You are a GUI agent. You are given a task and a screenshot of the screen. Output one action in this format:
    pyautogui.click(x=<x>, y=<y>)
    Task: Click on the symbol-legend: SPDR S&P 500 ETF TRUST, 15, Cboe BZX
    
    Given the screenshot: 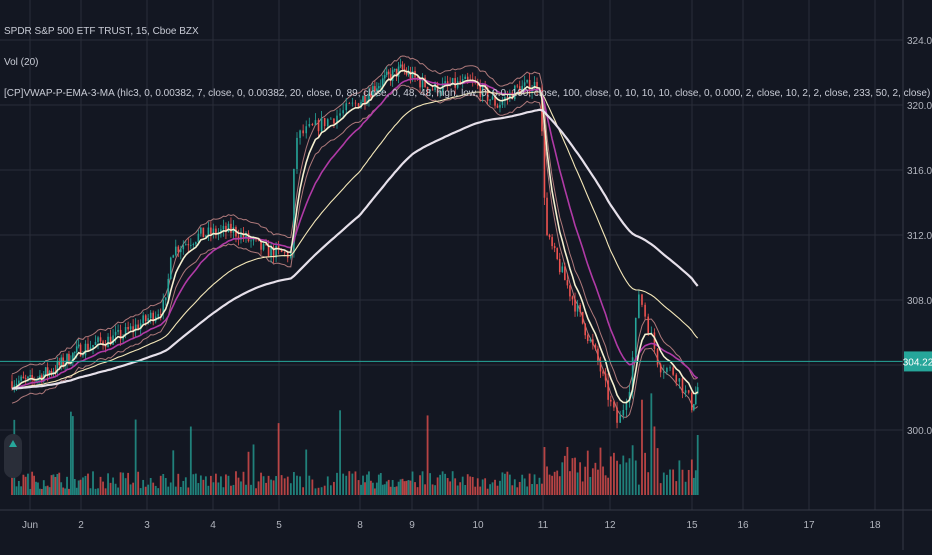 What is the action you would take?
    pyautogui.click(x=101, y=31)
    